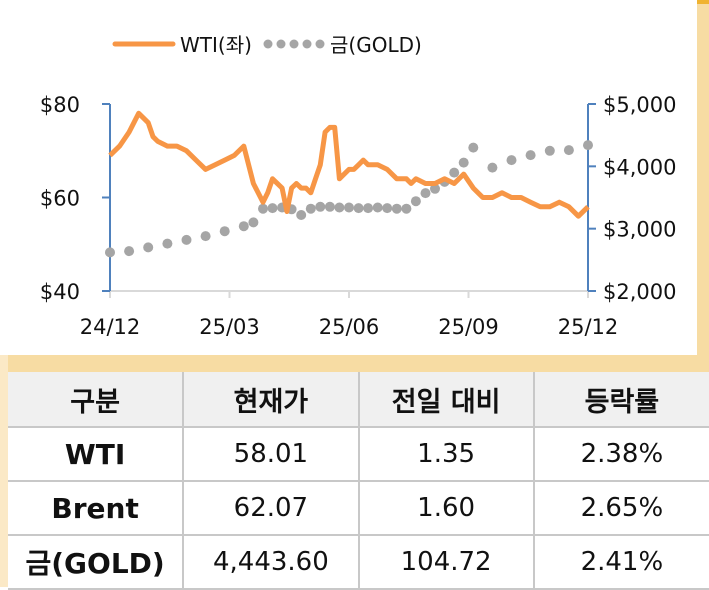 Image resolution: width=709 pixels, height=590 pixels. I want to click on svg-text: $3,000, so click(639, 230).